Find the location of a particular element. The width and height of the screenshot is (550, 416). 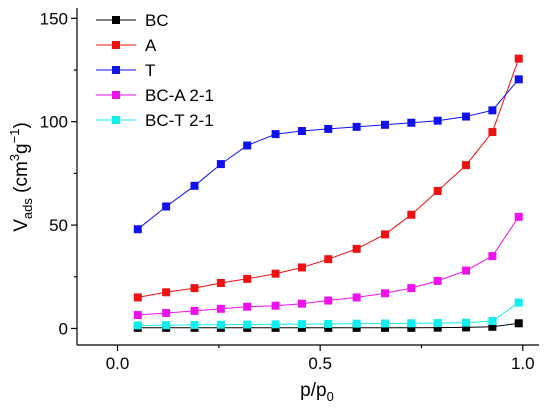

legend-item: A is located at coordinates (126, 45).